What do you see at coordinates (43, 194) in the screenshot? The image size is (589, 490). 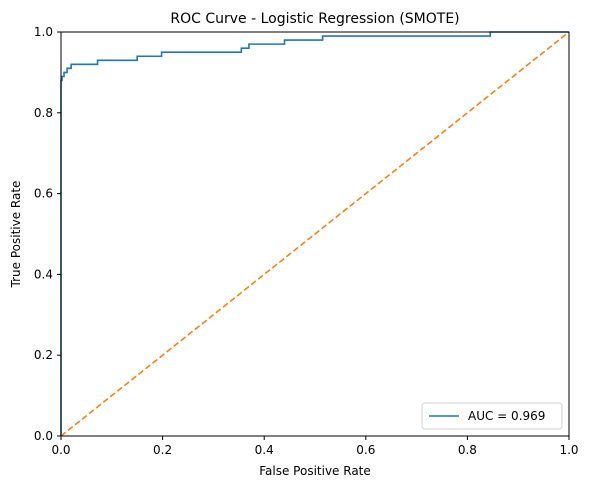 I see `y-tick-label: 0.6` at bounding box center [43, 194].